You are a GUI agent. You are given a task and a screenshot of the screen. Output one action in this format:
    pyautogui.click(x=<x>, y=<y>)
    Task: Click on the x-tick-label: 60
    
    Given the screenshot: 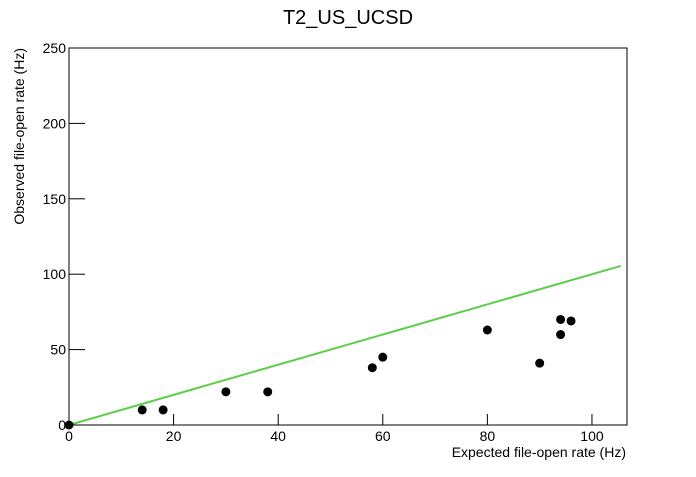 What is the action you would take?
    pyautogui.click(x=383, y=436)
    